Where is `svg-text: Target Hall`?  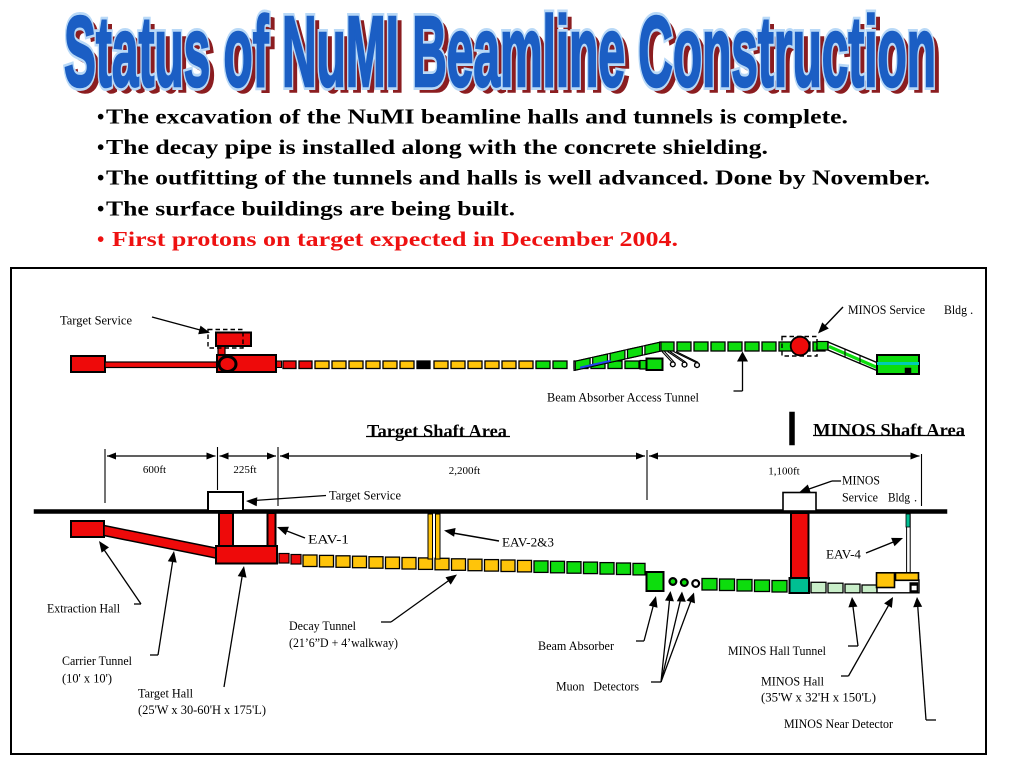
svg-text: Target Hall is located at coordinates (165, 693).